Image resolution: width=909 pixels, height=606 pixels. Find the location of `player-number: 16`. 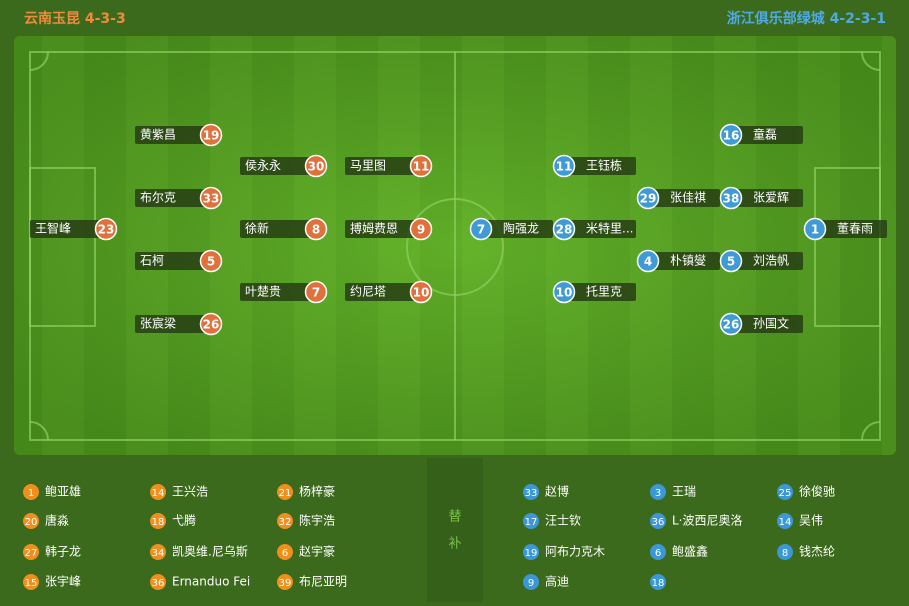

player-number: 16 is located at coordinates (731, 136).